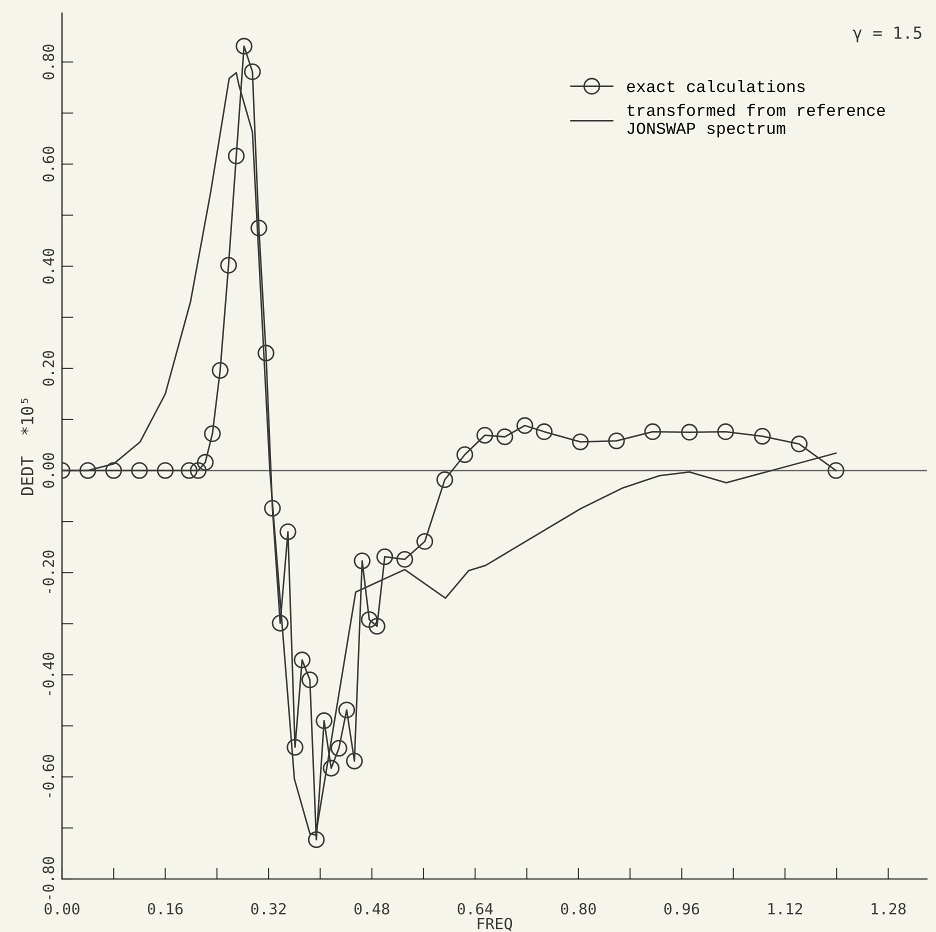  I want to click on x-tick-label: 0.48, so click(372, 908).